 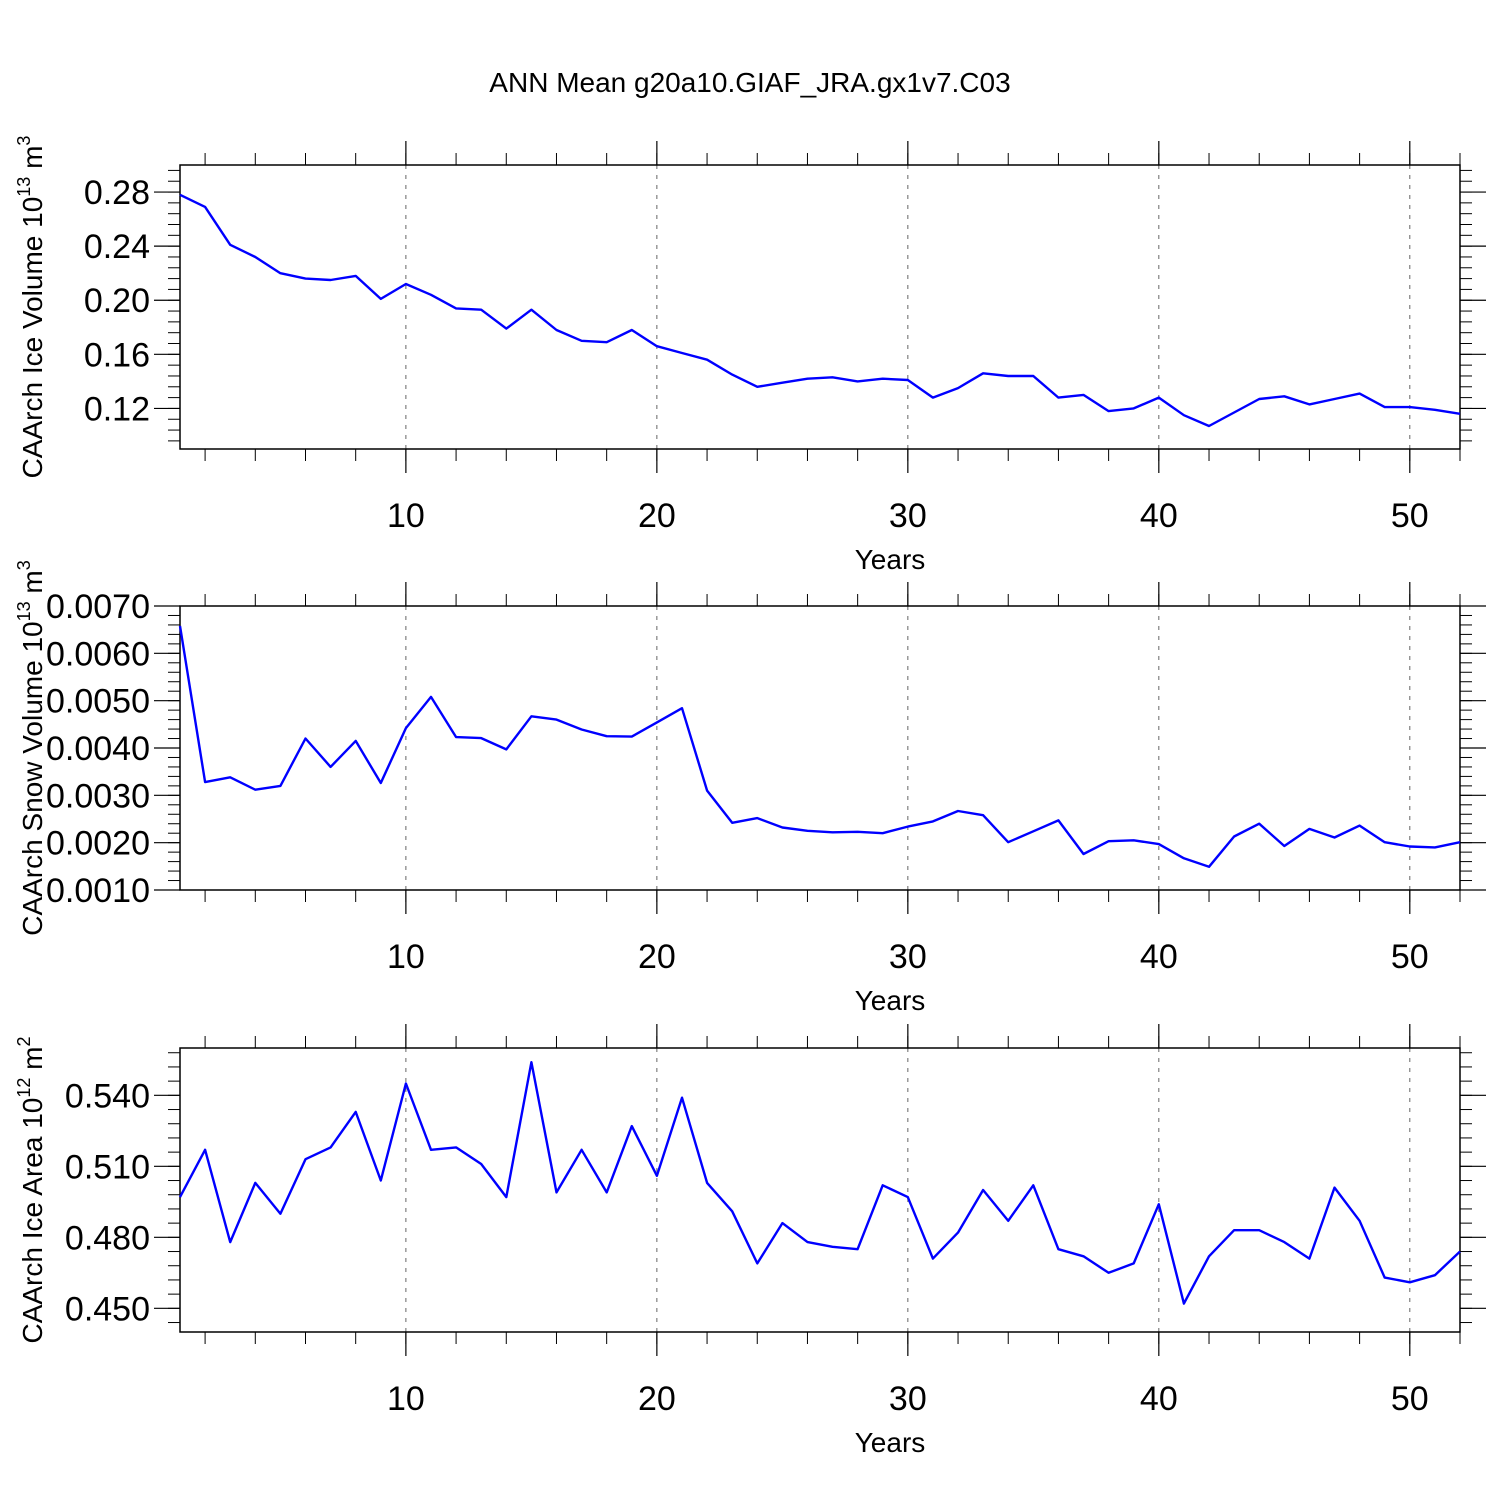 What do you see at coordinates (98, 844) in the screenshot?
I see `y-tick-label: 0.0020` at bounding box center [98, 844].